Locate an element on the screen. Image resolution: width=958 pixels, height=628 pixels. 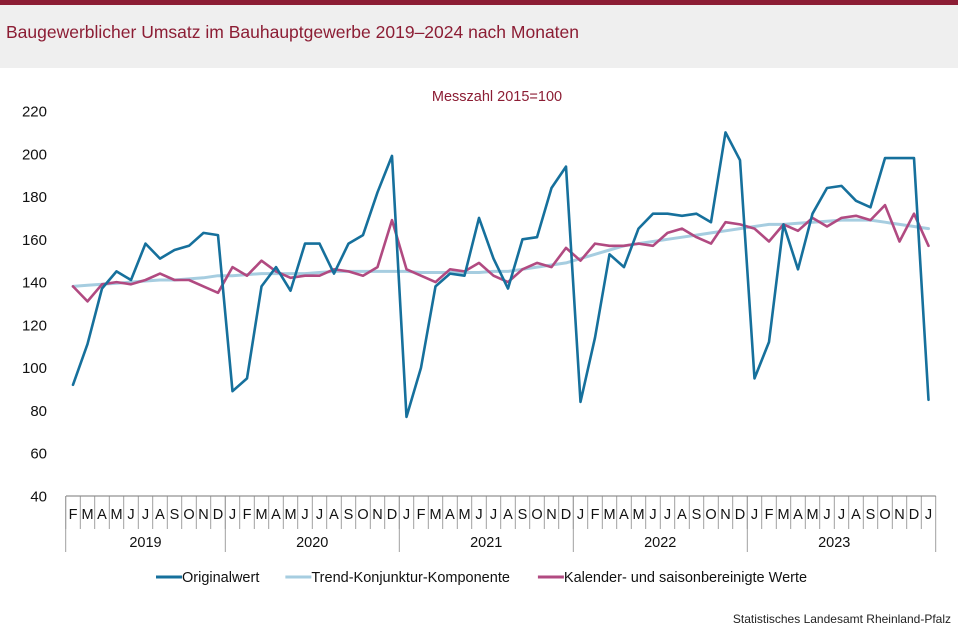
x-tick-label-year: 2021 is located at coordinates (486, 543).